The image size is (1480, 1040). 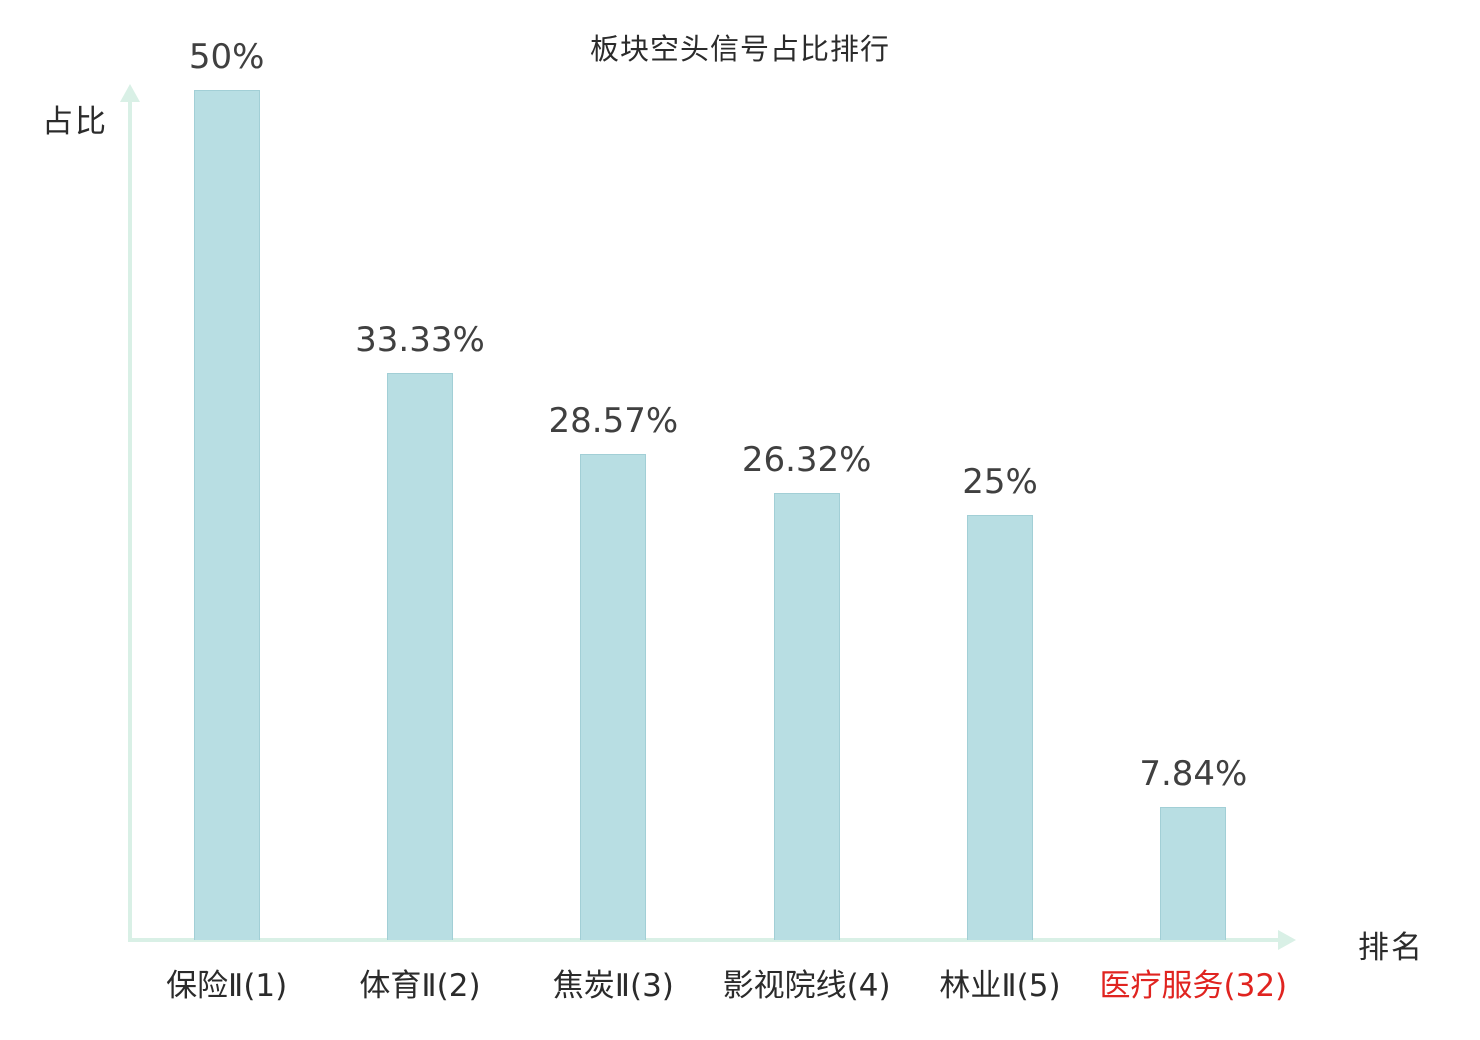 What do you see at coordinates (1193, 986) in the screenshot?
I see `bar-category-label: 医疗服务(32)` at bounding box center [1193, 986].